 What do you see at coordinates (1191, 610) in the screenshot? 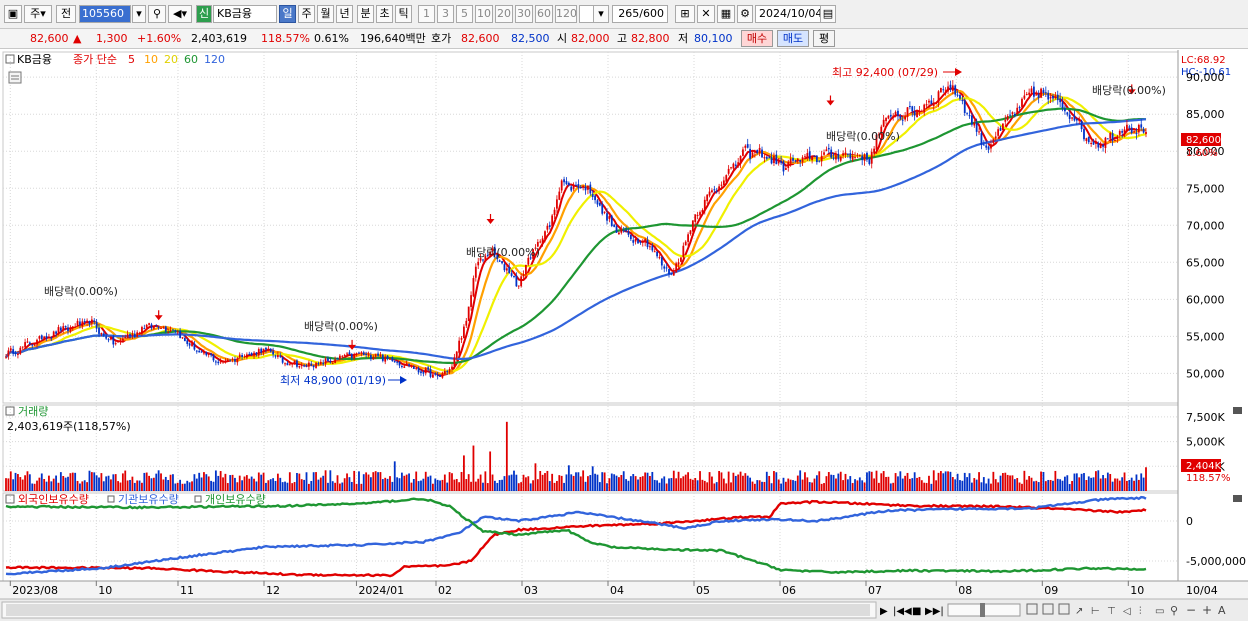
I see `zoom-out-icon: −` at bounding box center [1191, 610].